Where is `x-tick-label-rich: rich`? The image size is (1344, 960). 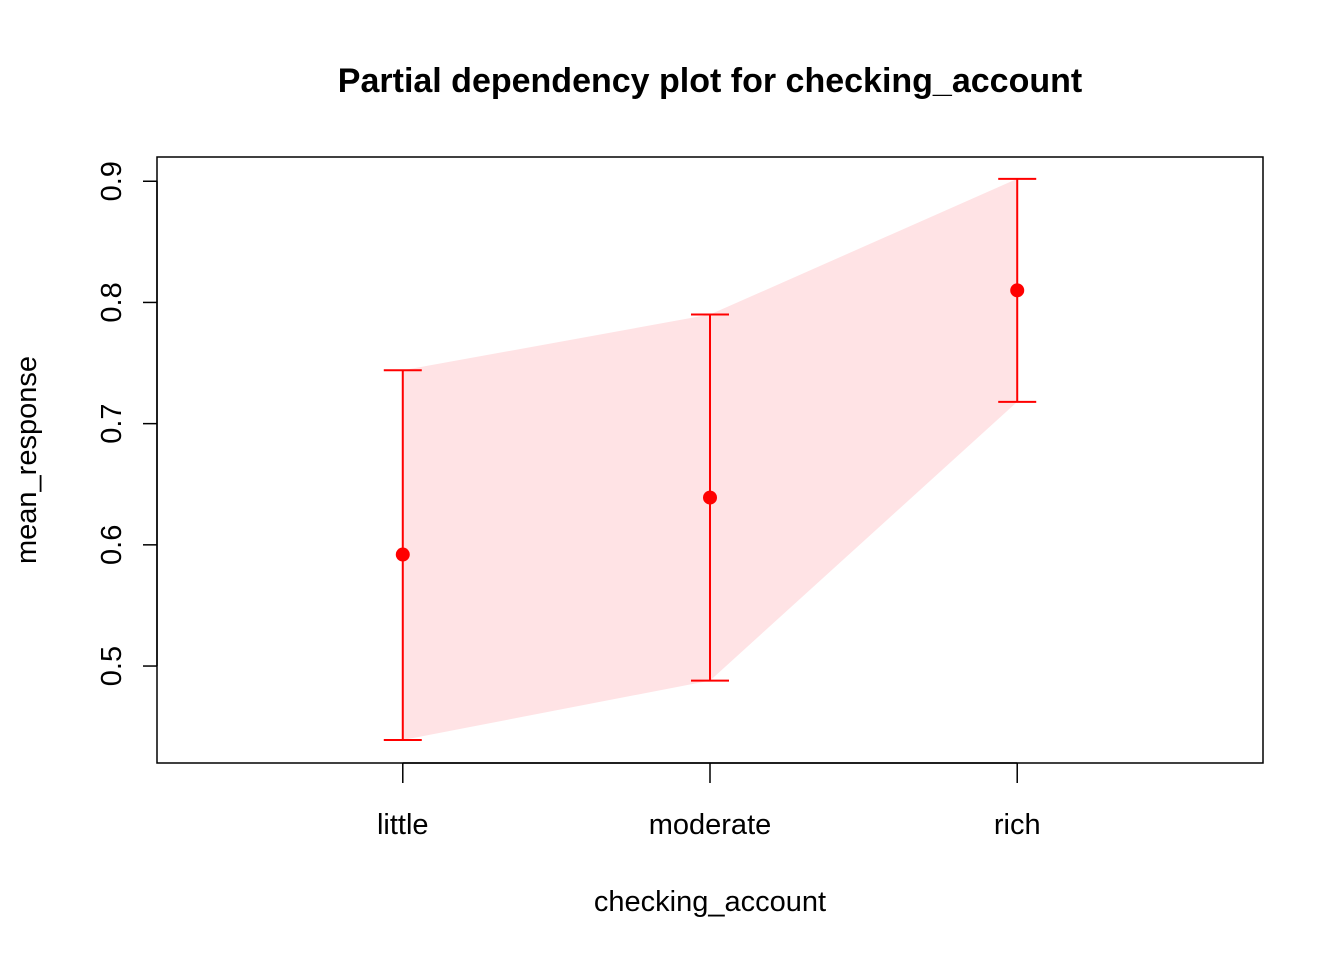 x-tick-label-rich: rich is located at coordinates (1017, 825).